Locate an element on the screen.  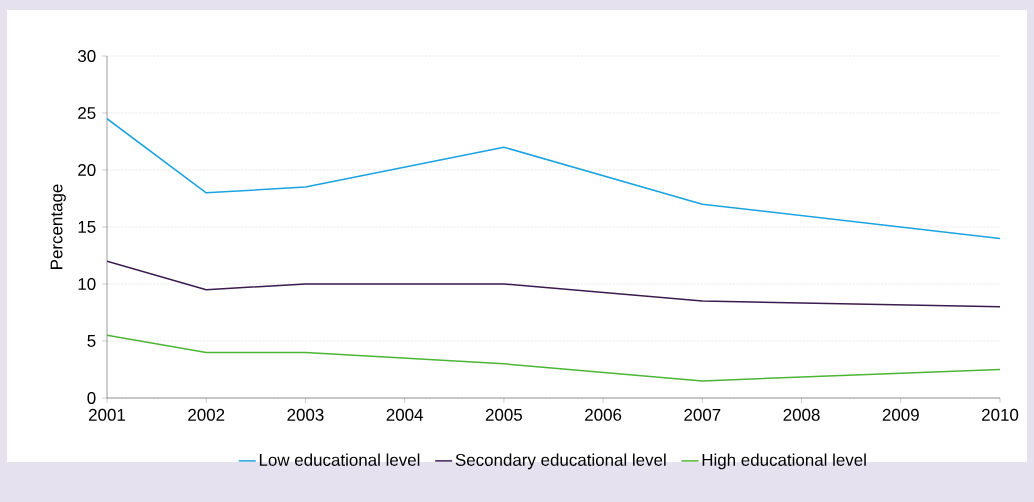
y-tick-label: 25 is located at coordinates (87, 113).